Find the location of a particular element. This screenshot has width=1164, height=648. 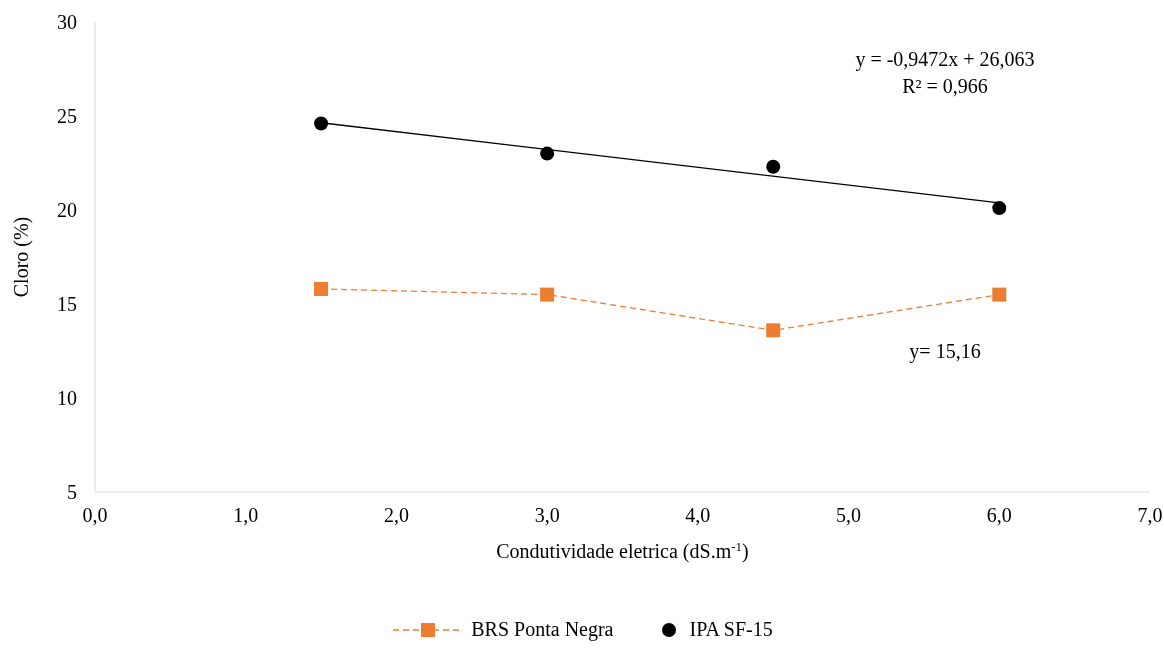

x-tick-label: 4,0 is located at coordinates (698, 515).